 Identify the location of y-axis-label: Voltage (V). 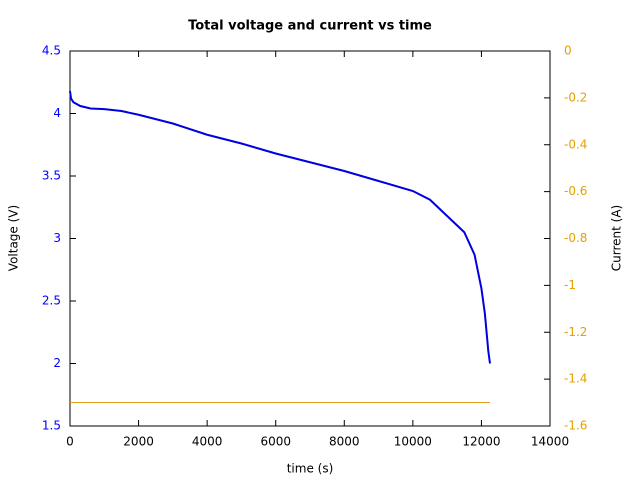
(14, 238).